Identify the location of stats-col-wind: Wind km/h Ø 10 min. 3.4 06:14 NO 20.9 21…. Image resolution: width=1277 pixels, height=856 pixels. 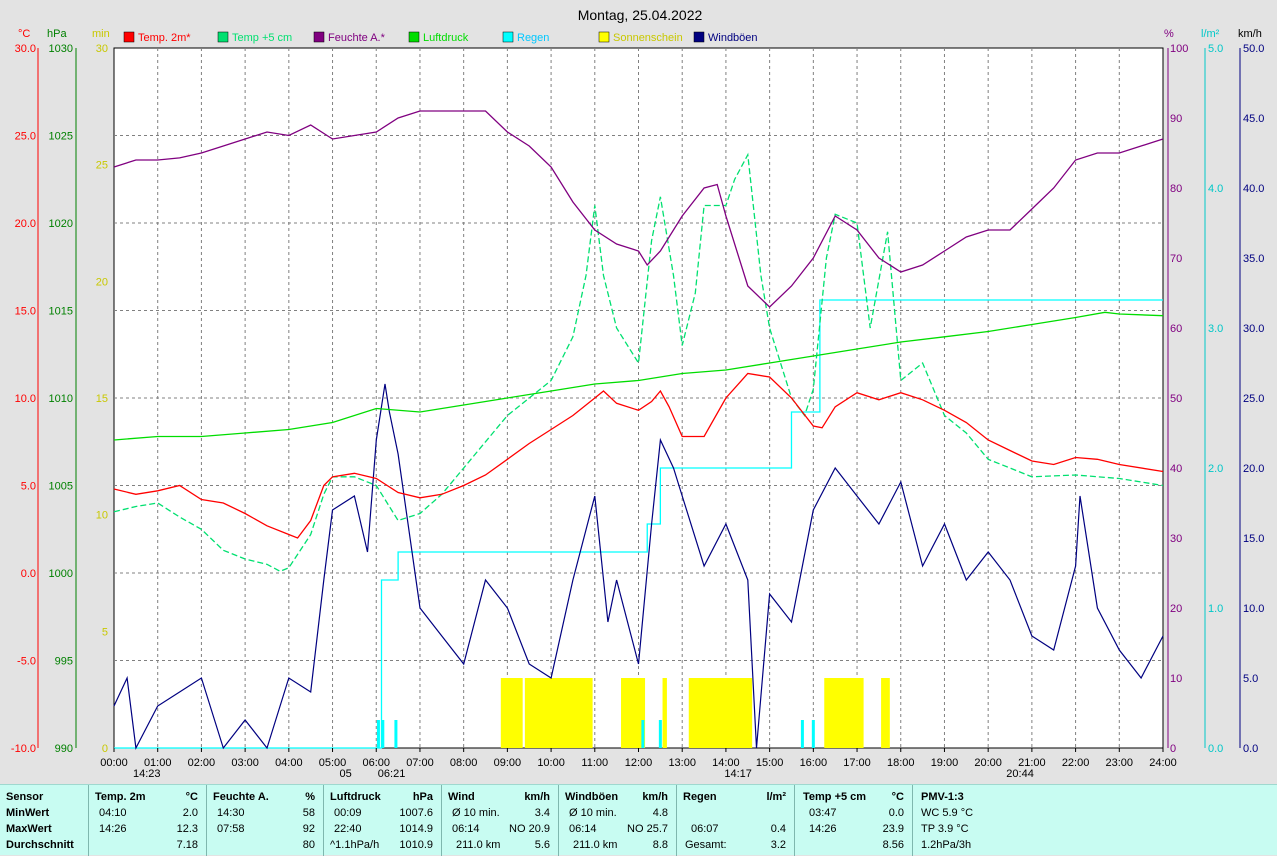
(499, 820).